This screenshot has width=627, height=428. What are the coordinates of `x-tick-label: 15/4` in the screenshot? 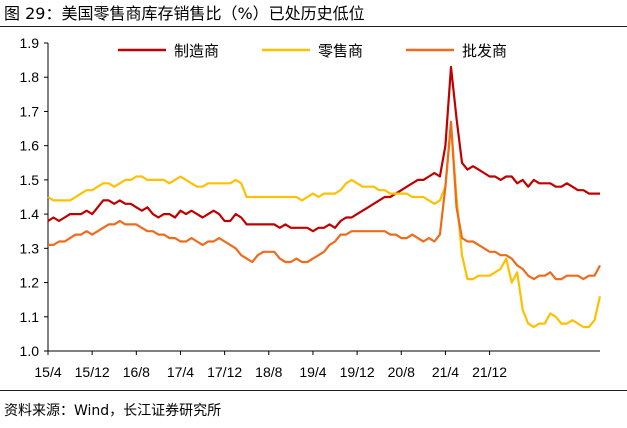 It's located at (47, 372).